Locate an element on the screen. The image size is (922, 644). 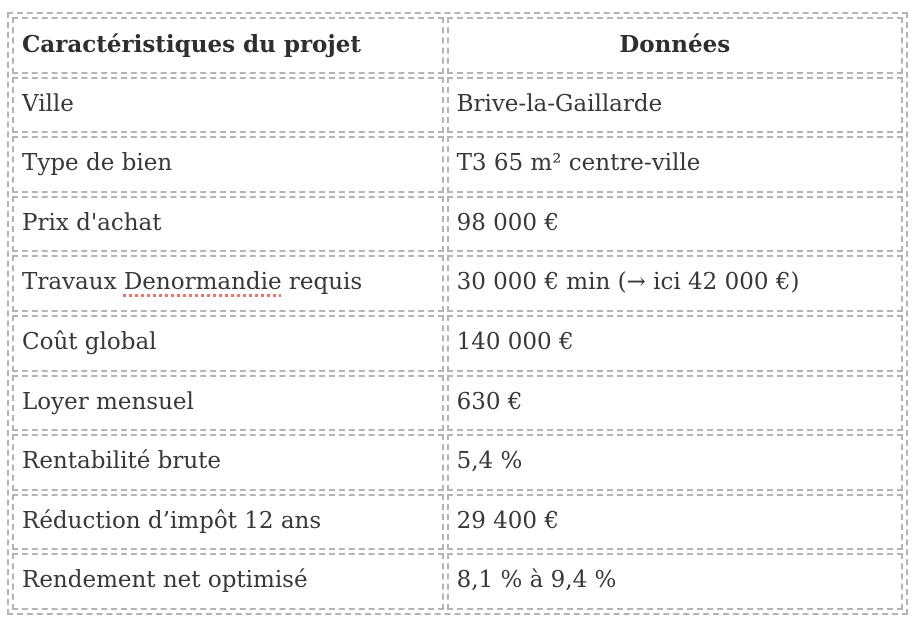
table-row-loyer-mensuel: Loyer mensuel 630 € is located at coordinates (457, 403).